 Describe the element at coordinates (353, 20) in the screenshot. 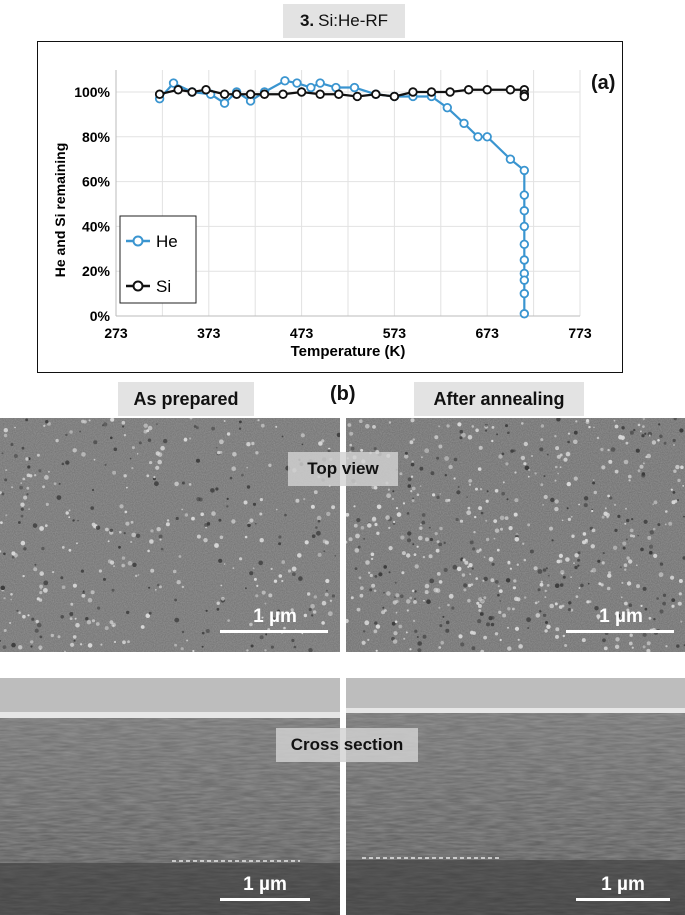

I see `figure-title-text: Si:He-RF` at that location.